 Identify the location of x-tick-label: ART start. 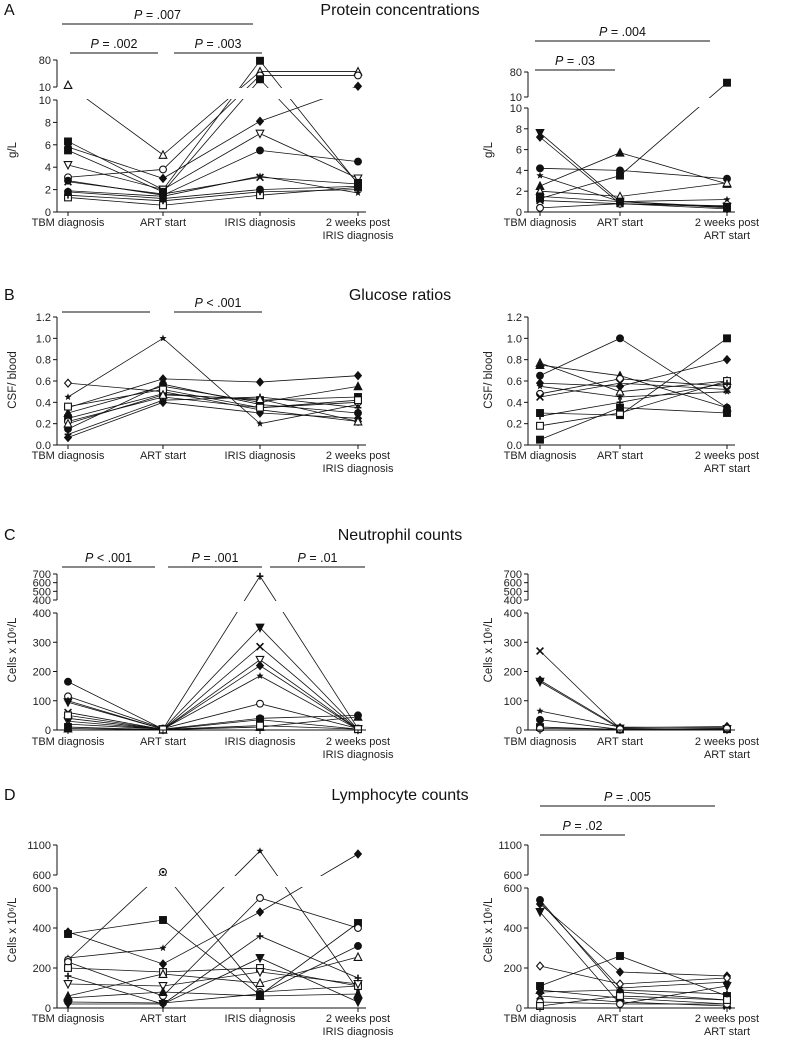
(727, 755).